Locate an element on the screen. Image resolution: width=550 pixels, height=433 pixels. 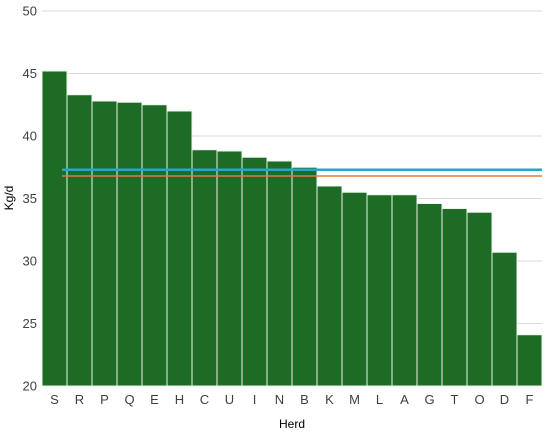
reference-lines is located at coordinates (302, 172).